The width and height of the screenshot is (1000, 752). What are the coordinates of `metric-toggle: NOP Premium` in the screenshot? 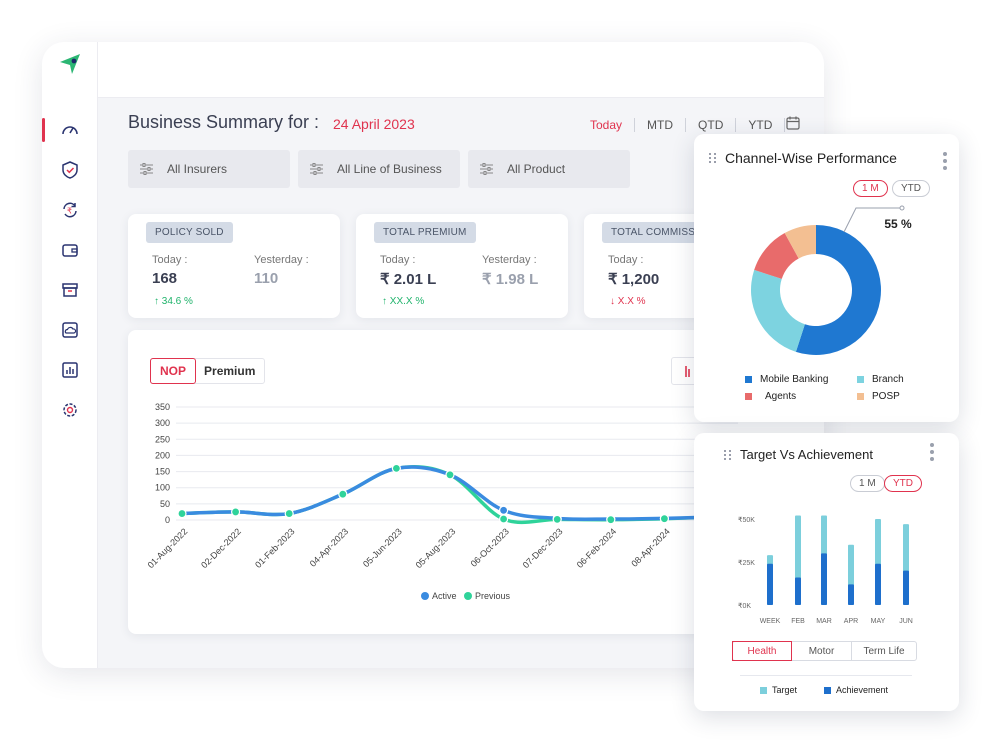 It's located at (208, 371).